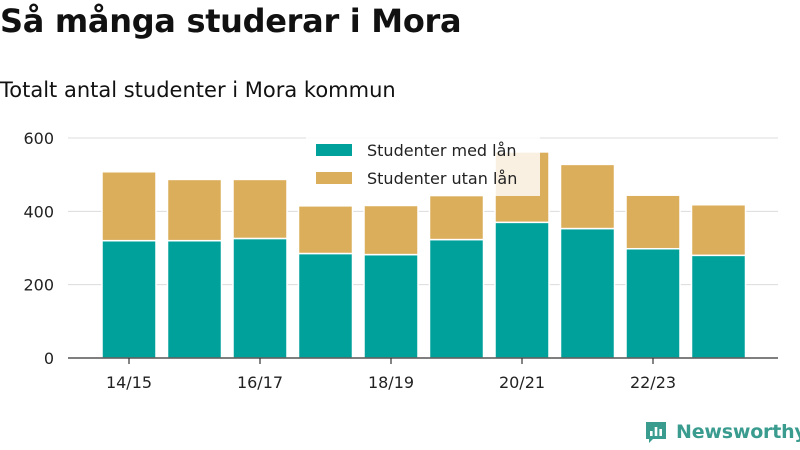 The height and width of the screenshot is (450, 800). I want to click on y-tick-label: 400, so click(38, 211).